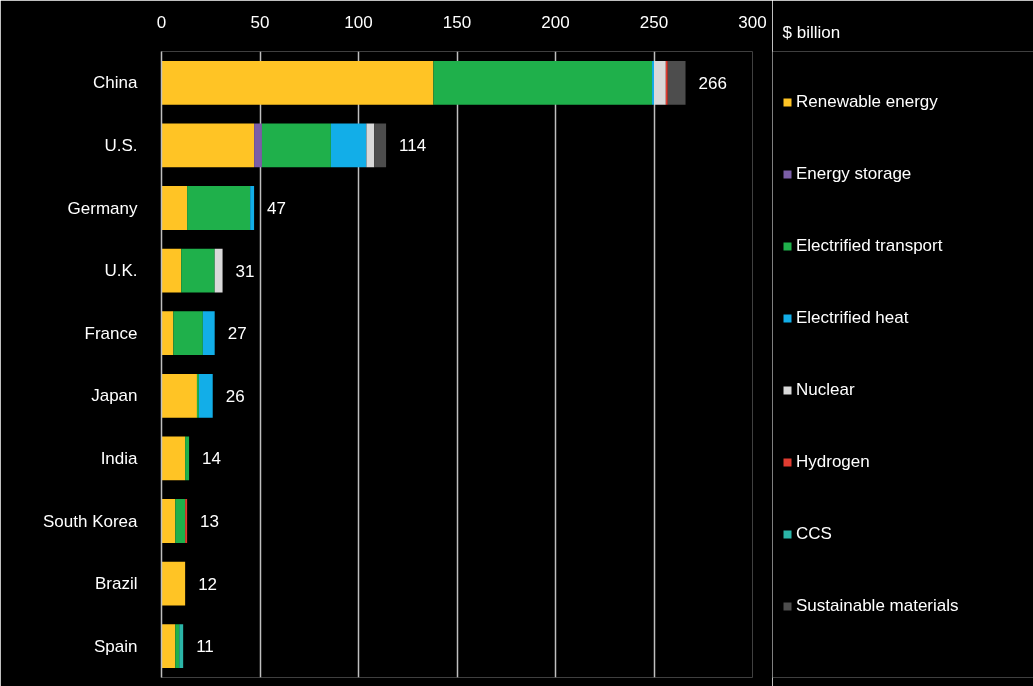 This screenshot has width=1033, height=686. What do you see at coordinates (814, 534) in the screenshot?
I see `legend-label: CCS` at bounding box center [814, 534].